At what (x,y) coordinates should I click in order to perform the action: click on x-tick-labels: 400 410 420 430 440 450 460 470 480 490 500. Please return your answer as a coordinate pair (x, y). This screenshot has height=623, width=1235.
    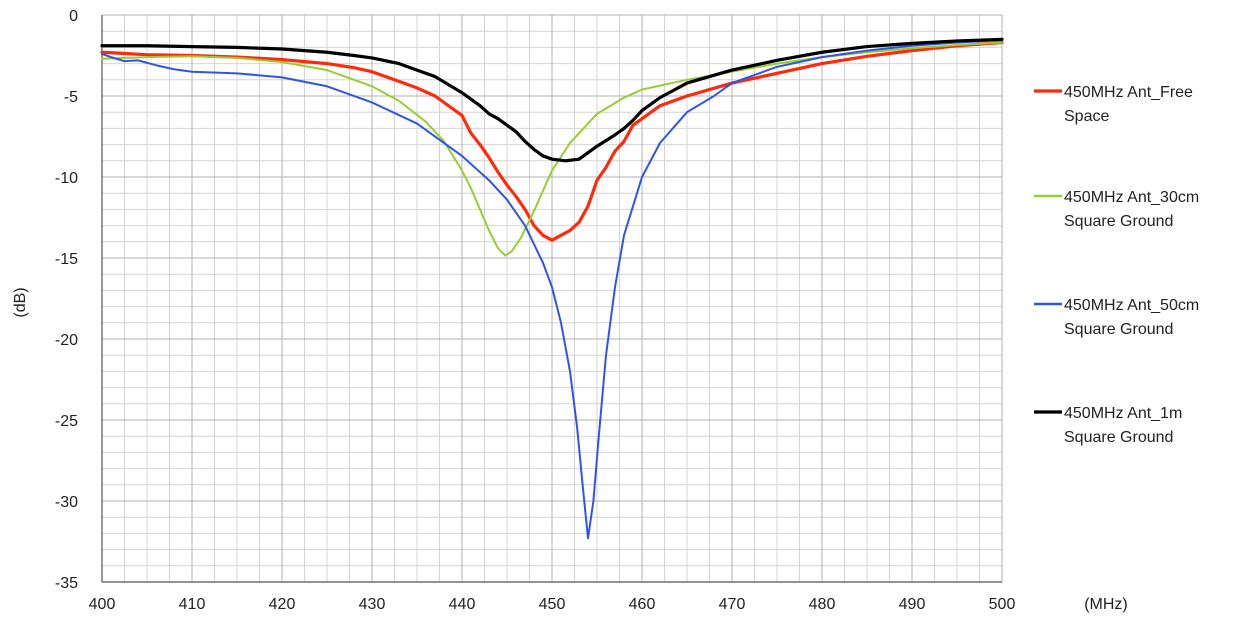
    Looking at the image, I should click on (552, 604).